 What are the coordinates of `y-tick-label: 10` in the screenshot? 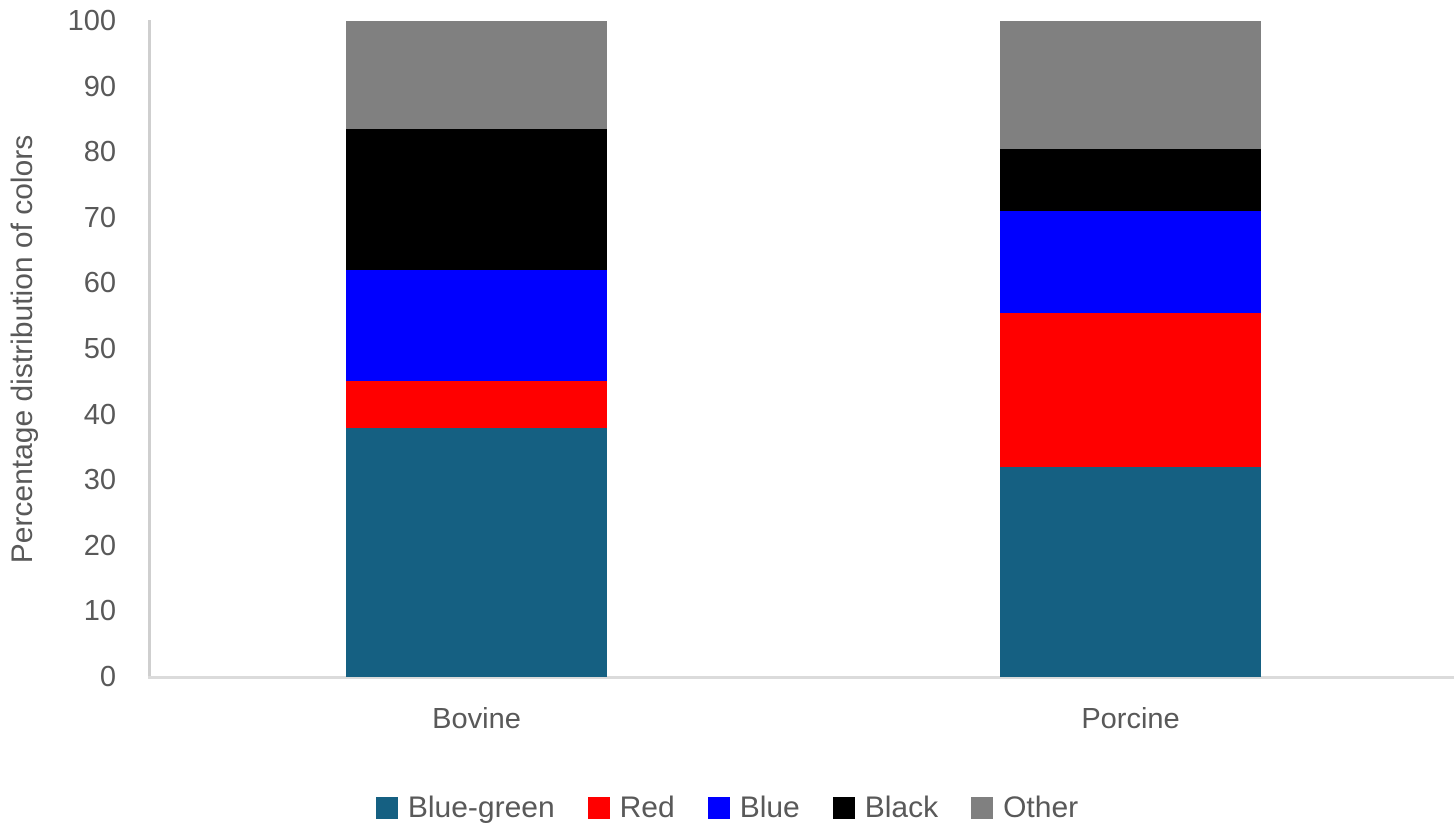 It's located at (99, 611).